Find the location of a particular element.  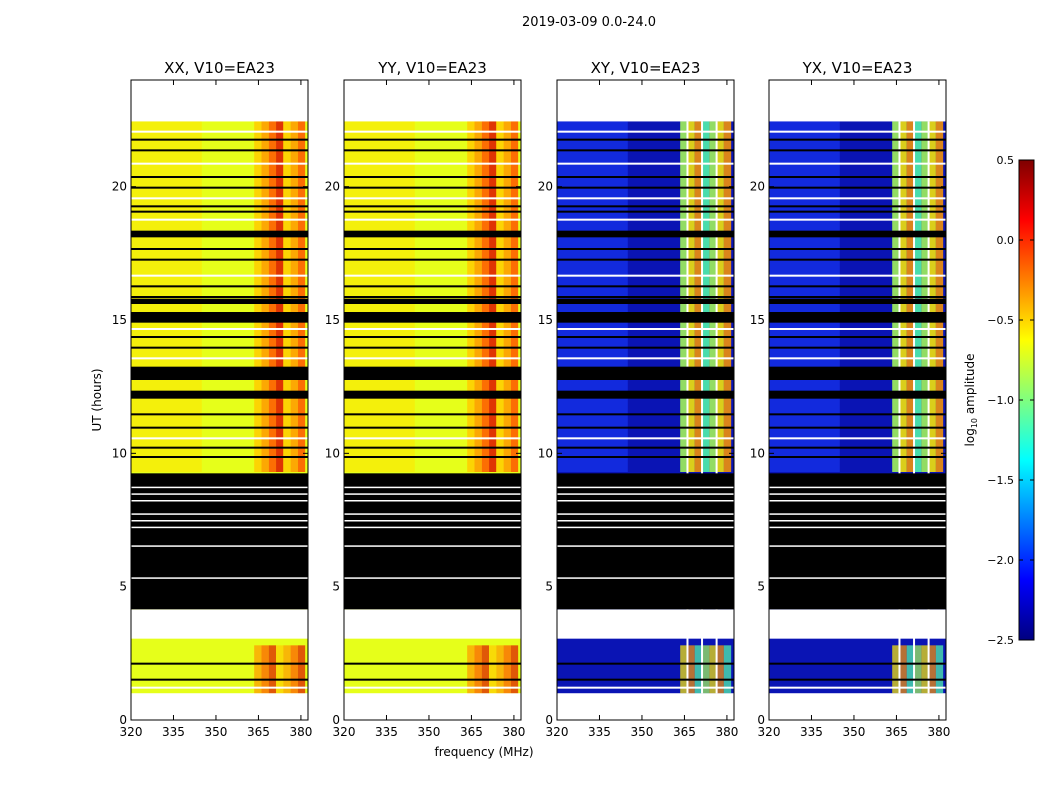

x-tick-label: 365 is located at coordinates (896, 732).